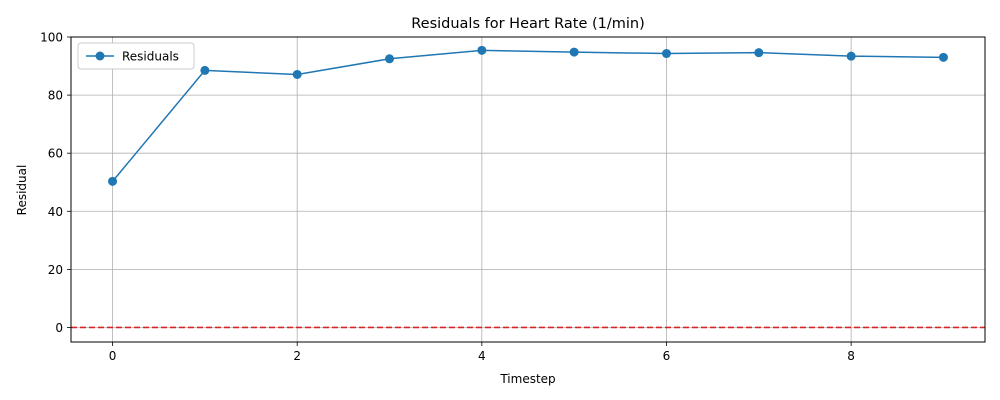 This screenshot has width=1000, height=400. What do you see at coordinates (100, 56) in the screenshot?
I see `legend-marker` at bounding box center [100, 56].